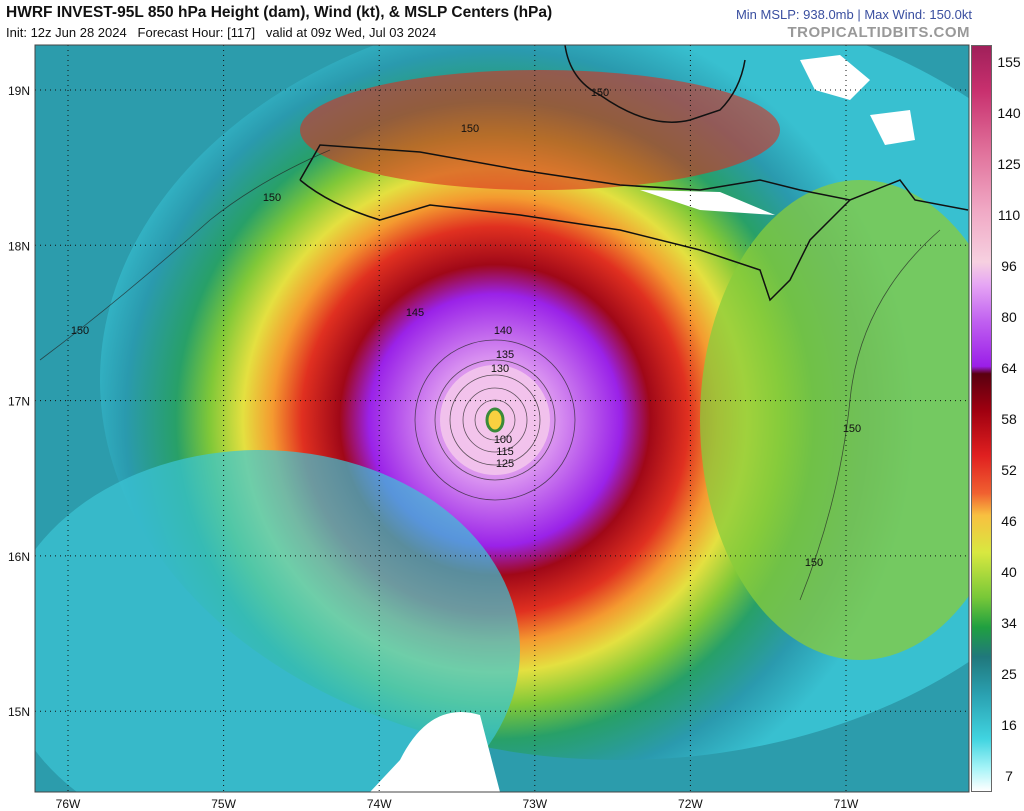  Describe the element at coordinates (1009, 623) in the screenshot. I see `colorbar-label: 34` at that location.